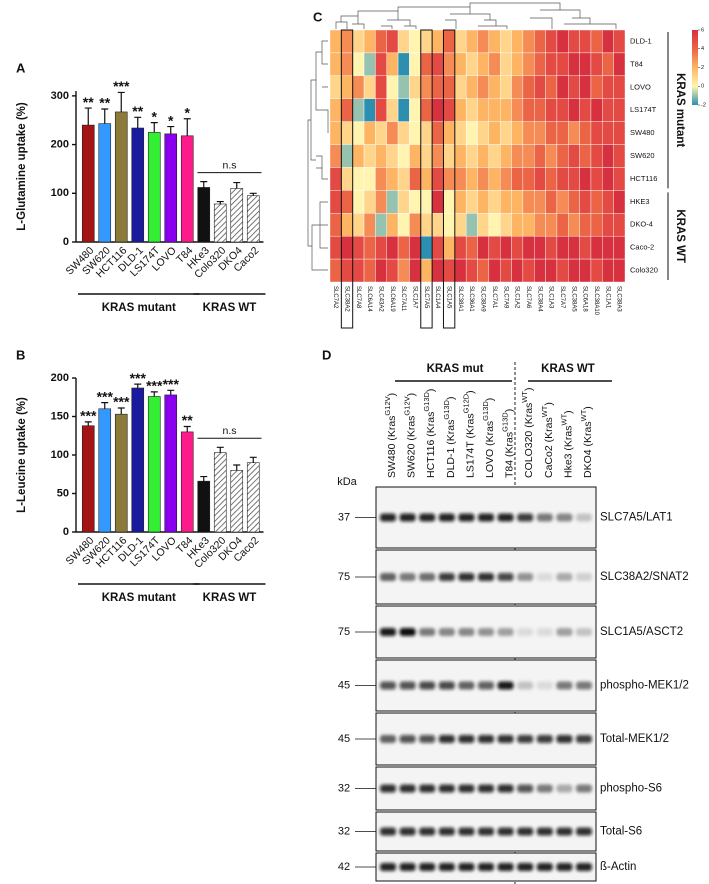 Image resolution: width=709 pixels, height=884 pixels. I want to click on colorbar-label: -2, so click(703, 105).